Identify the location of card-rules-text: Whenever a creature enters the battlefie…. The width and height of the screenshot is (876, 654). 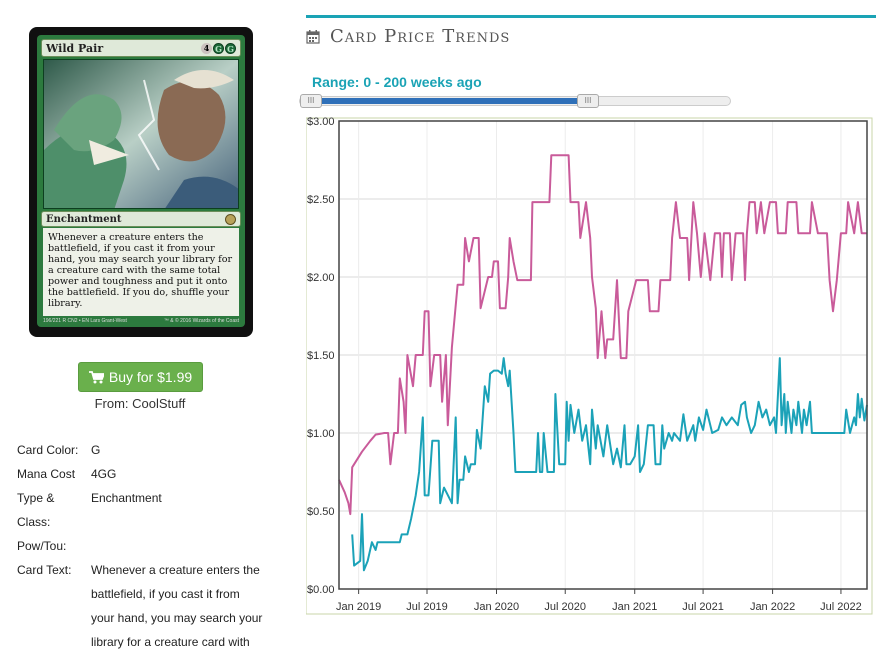
(141, 272).